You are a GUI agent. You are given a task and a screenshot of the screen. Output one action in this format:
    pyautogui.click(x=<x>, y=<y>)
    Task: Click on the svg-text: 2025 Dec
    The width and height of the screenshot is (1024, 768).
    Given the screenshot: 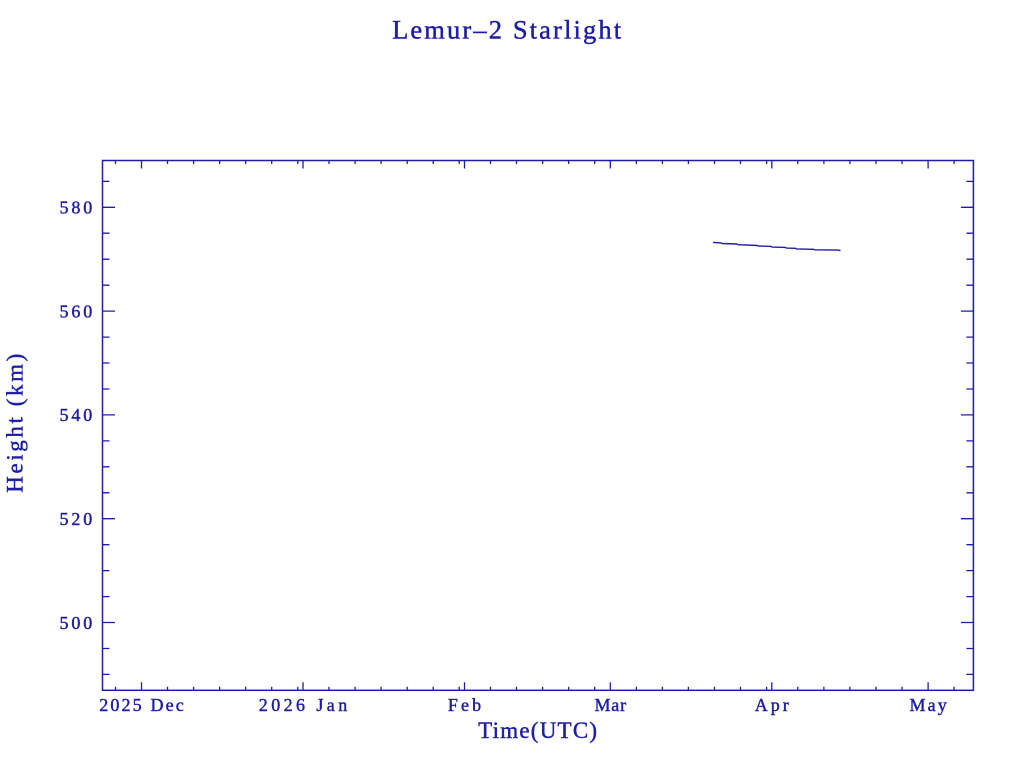 What is the action you would take?
    pyautogui.click(x=141, y=705)
    